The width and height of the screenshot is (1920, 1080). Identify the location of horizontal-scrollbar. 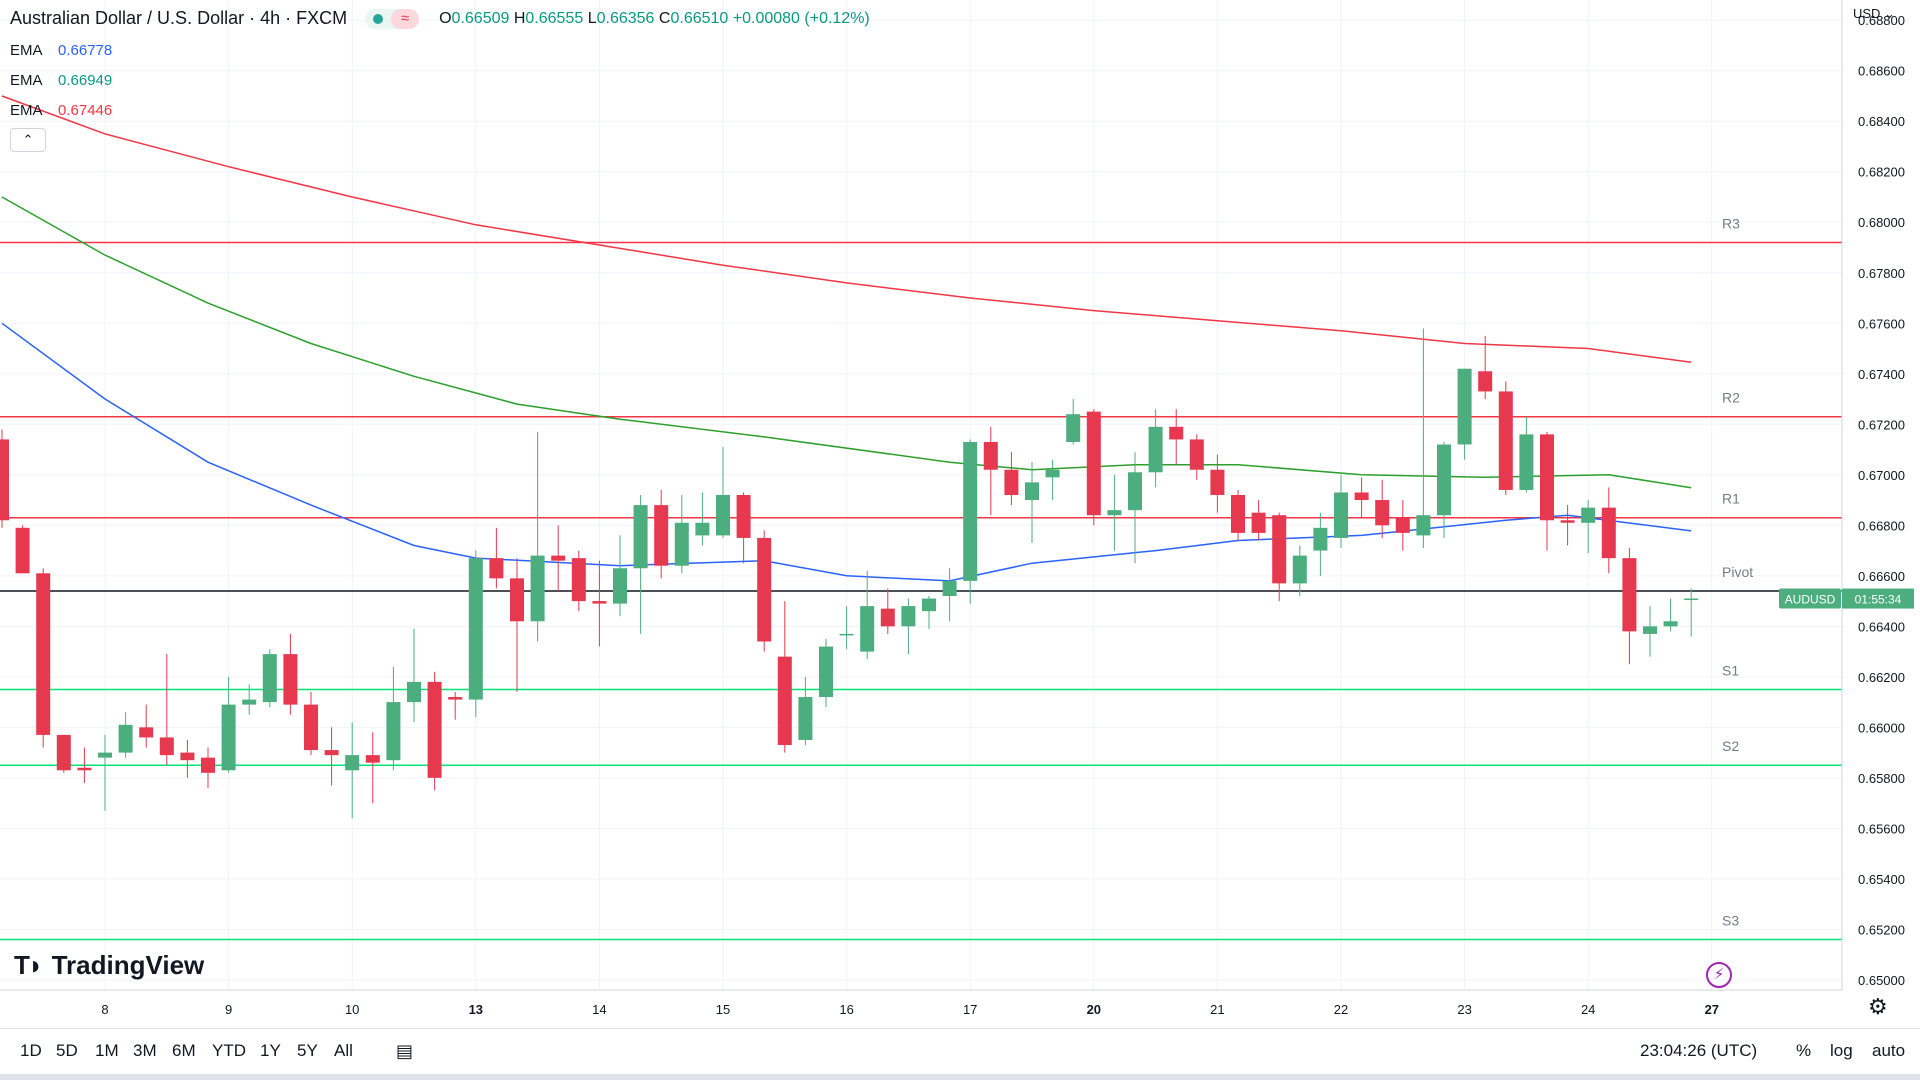
(960, 1077).